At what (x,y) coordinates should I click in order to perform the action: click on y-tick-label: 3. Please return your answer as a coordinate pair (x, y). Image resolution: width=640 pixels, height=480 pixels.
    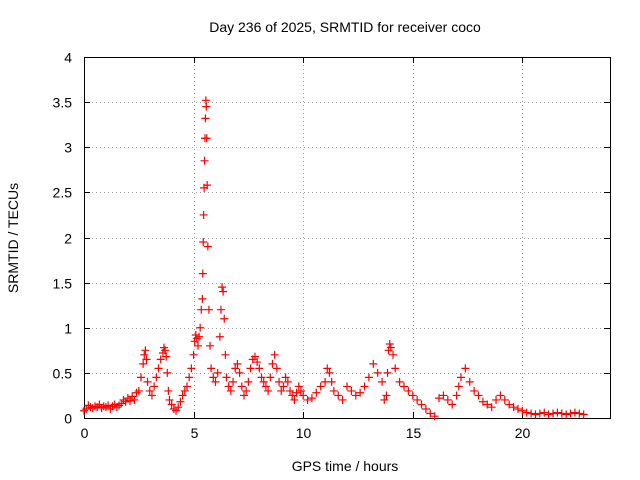
    Looking at the image, I should click on (68, 148).